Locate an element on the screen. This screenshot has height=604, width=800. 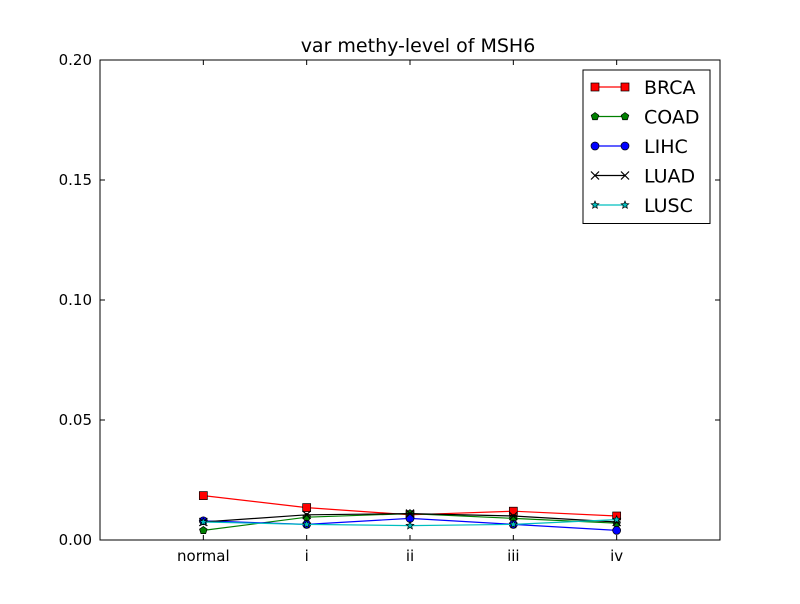
y-tick-label: 0.10 is located at coordinates (75, 300).